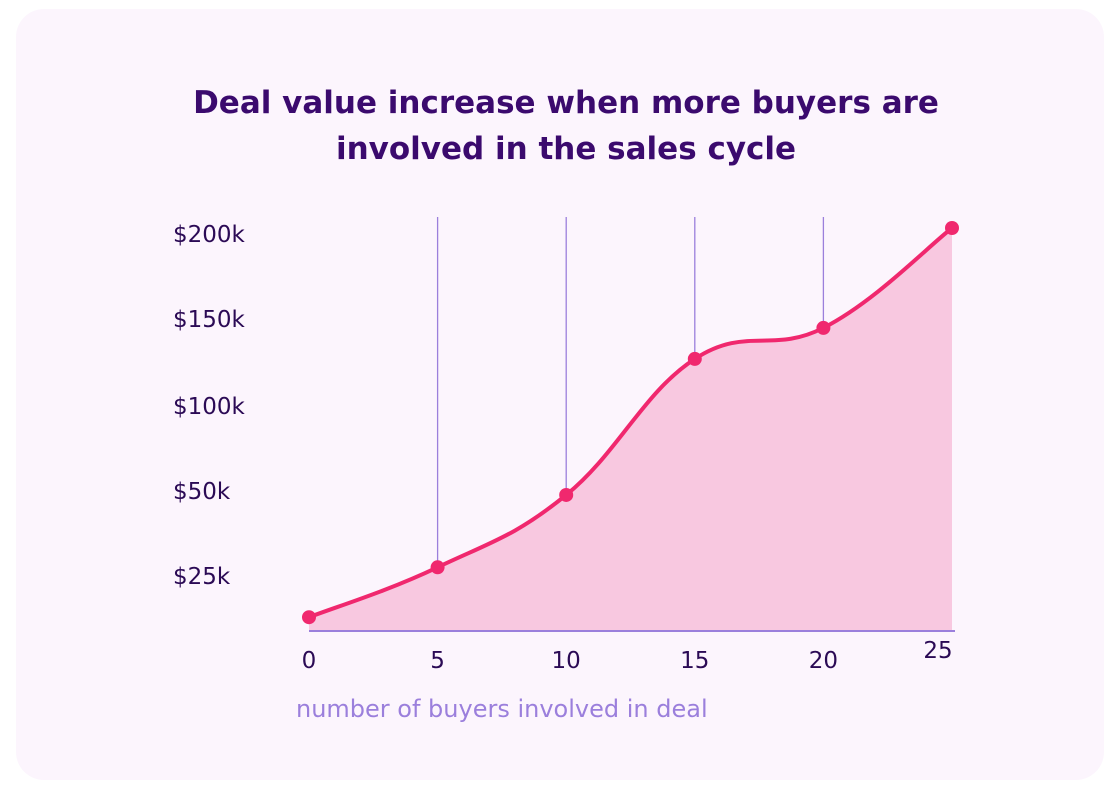 The height and width of the screenshot is (789, 1120). I want to click on y-tick-label-50: $50k, so click(202, 492).